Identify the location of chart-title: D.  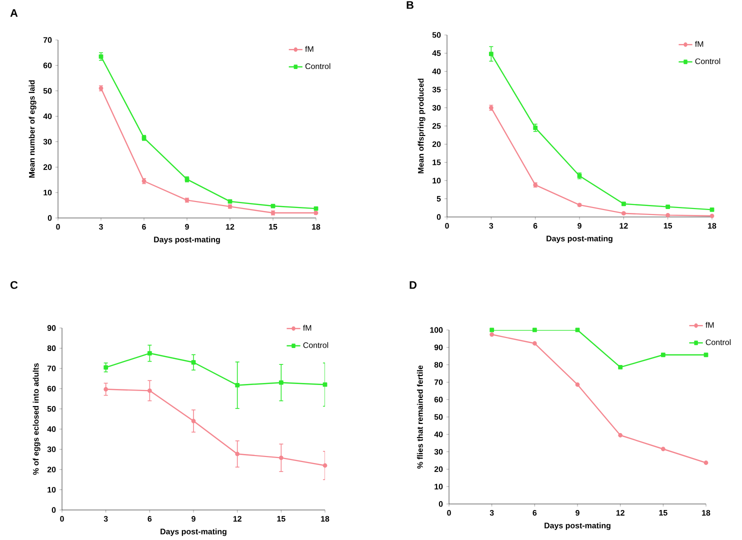
(413, 285).